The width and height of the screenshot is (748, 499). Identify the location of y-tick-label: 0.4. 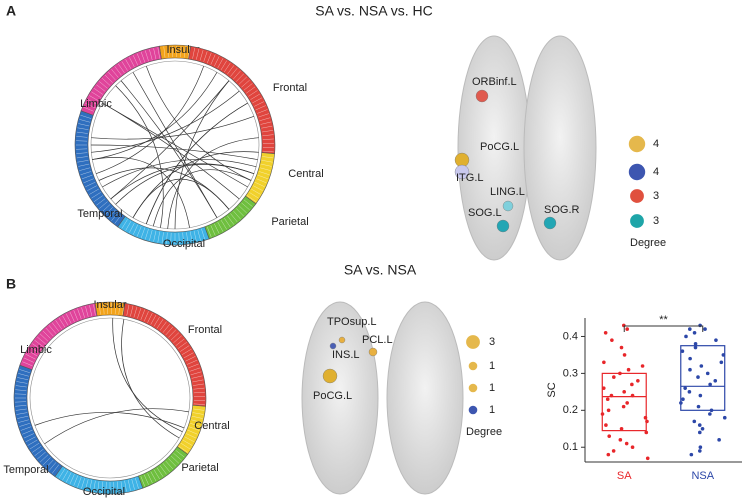
(570, 336).